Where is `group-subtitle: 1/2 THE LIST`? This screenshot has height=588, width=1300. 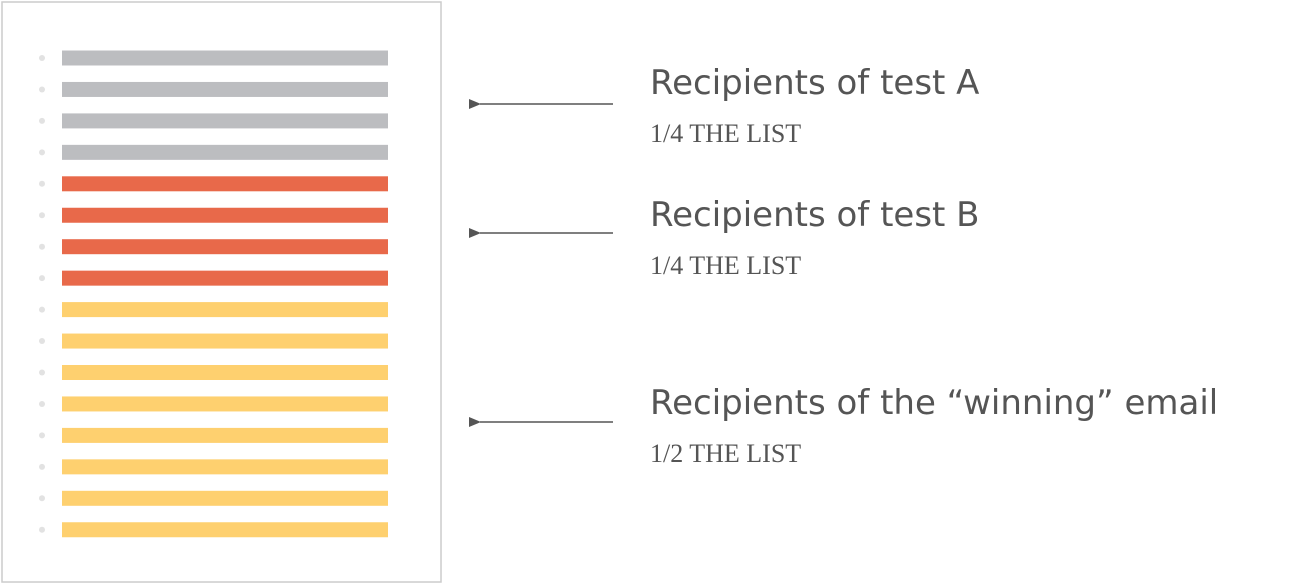
group-subtitle: 1/2 THE LIST is located at coordinates (725, 453).